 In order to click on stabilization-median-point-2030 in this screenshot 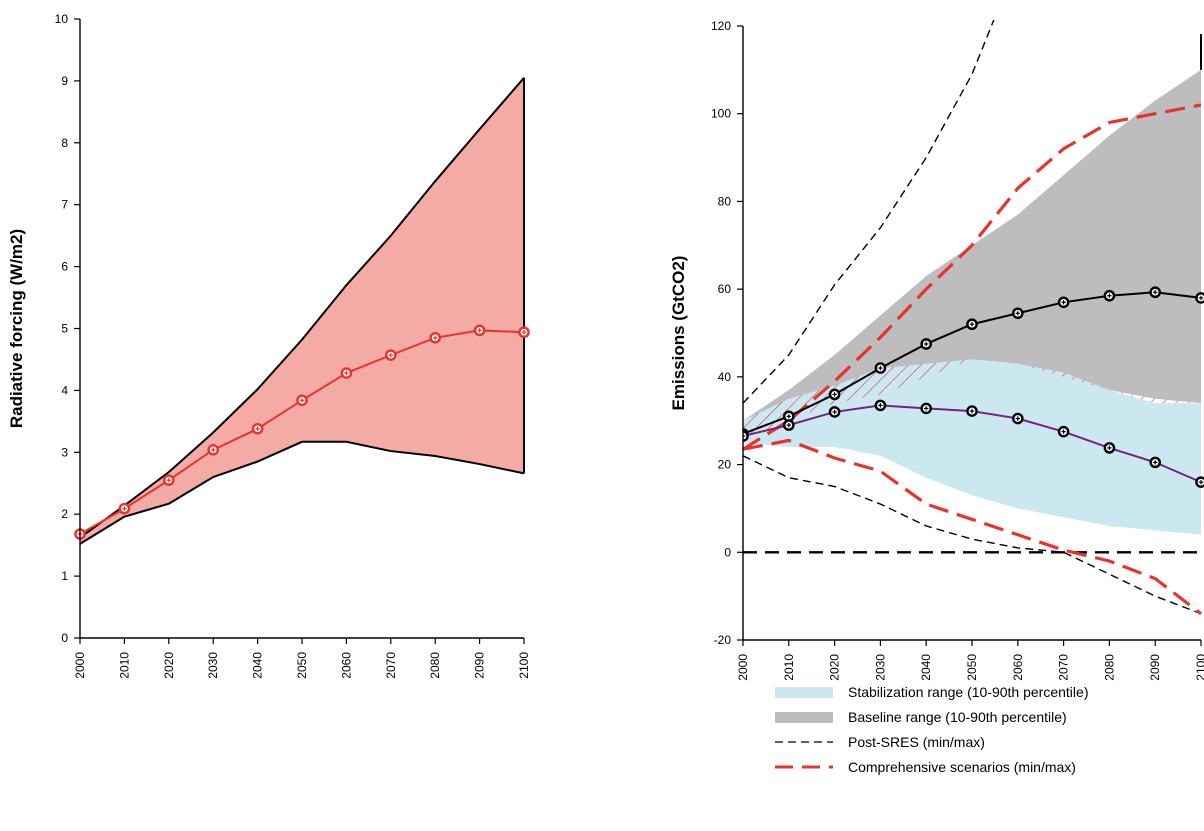, I will do `click(880, 405)`.